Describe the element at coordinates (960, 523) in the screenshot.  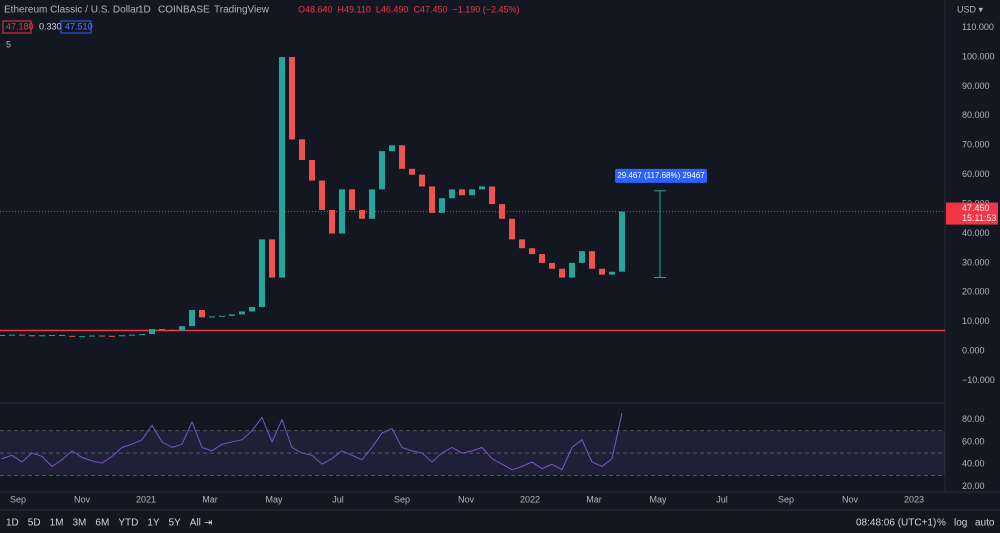
I see `chart-option: log` at that location.